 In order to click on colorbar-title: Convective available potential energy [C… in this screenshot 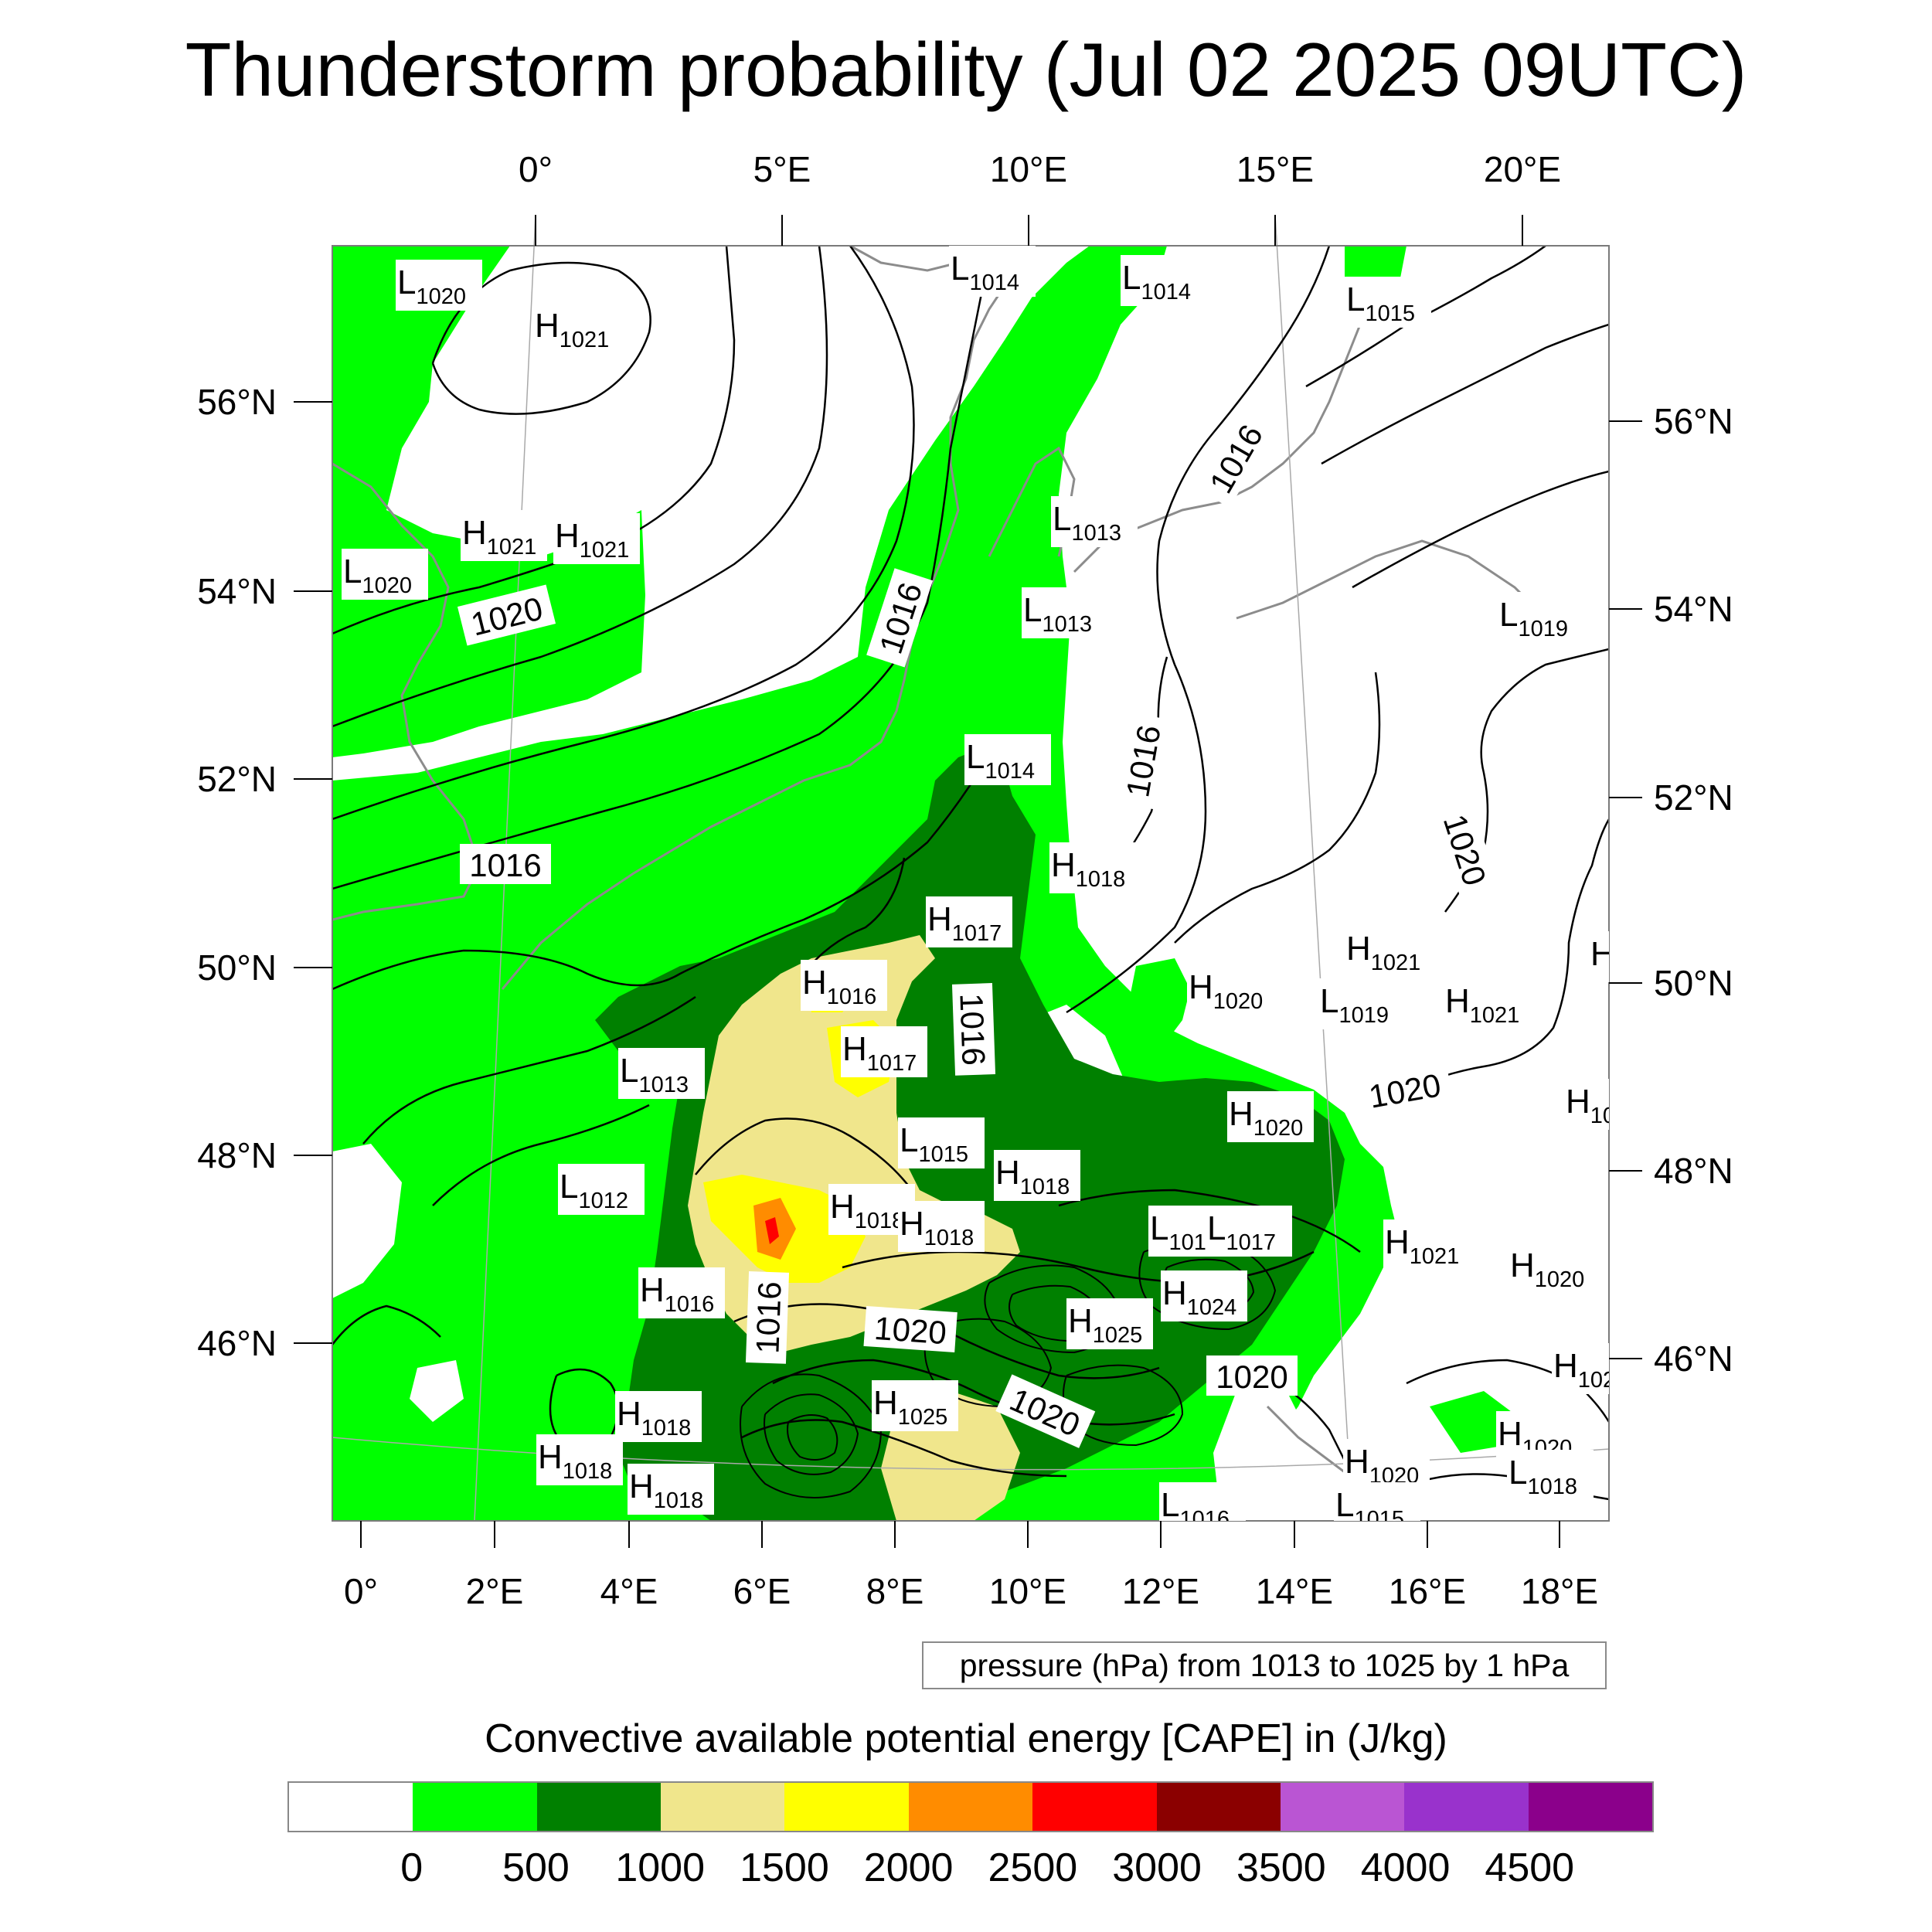, I will do `click(966, 1739)`.